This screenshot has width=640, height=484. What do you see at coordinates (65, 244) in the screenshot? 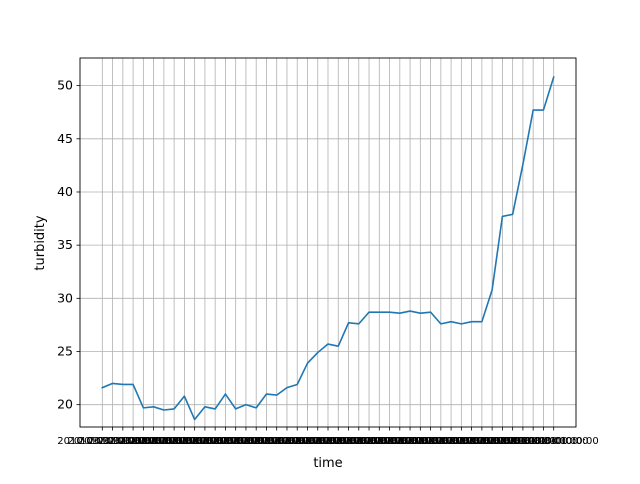
I see `y-tick-label: 35` at bounding box center [65, 244].